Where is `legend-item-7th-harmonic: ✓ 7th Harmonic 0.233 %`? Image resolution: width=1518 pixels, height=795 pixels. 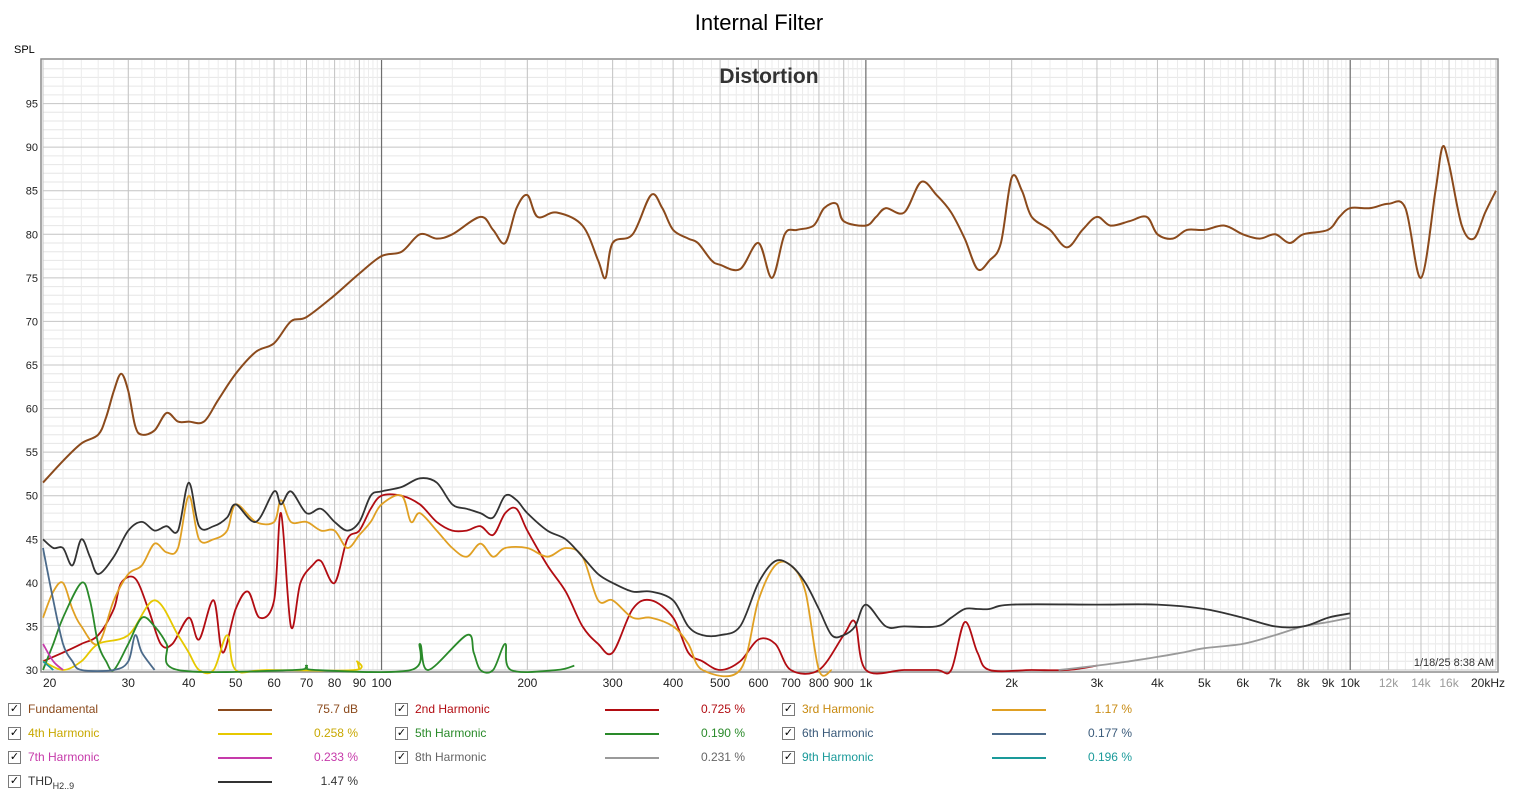
legend-item-7th-harmonic: ✓ 7th Harmonic 0.233 % is located at coordinates (188, 759).